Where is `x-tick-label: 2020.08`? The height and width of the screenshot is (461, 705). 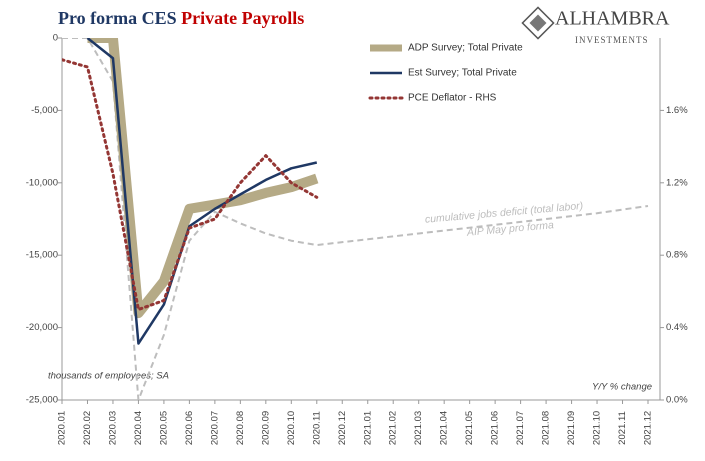 x-tick-label: 2020.08 is located at coordinates (240, 428).